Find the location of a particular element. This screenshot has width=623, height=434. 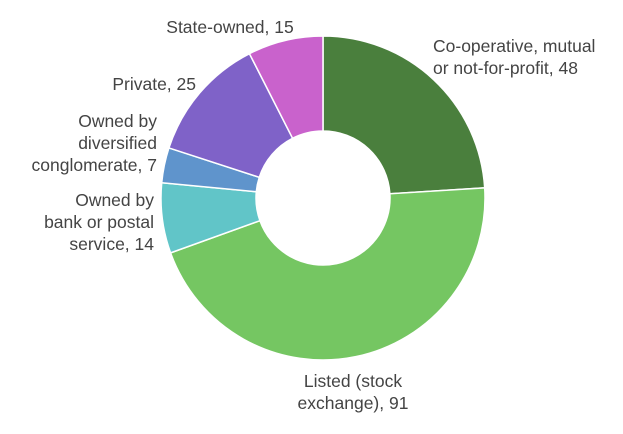

slice-label-line: Private, 25 is located at coordinates (154, 84).